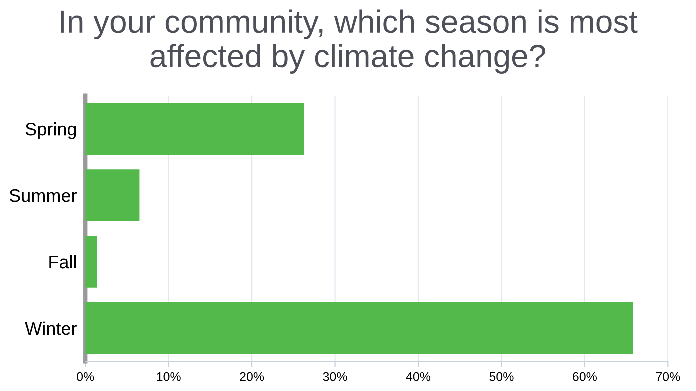 The height and width of the screenshot is (391, 696). I want to click on chart-title: In your community, which season is most affected by climate change?, so click(349, 42).